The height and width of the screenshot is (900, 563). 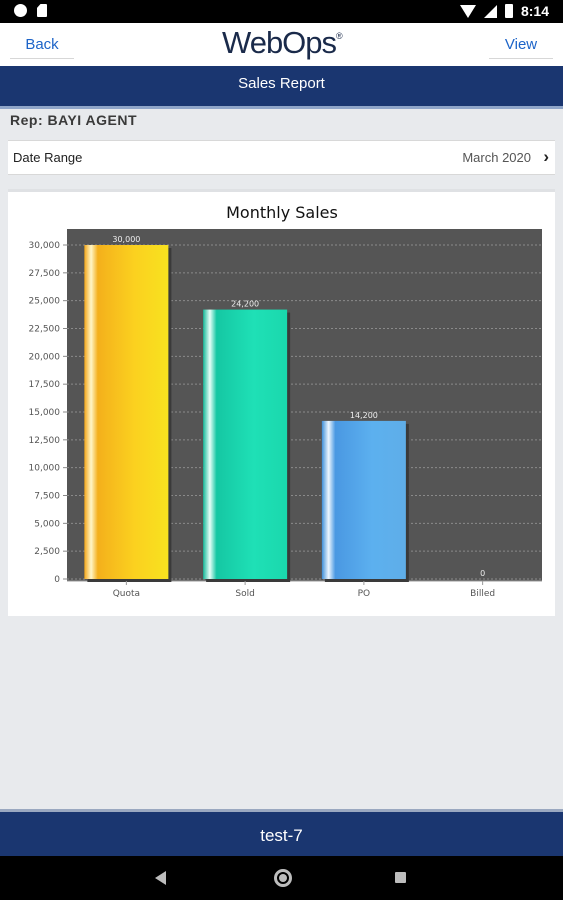 I want to click on bar-quota, so click(x=126, y=412).